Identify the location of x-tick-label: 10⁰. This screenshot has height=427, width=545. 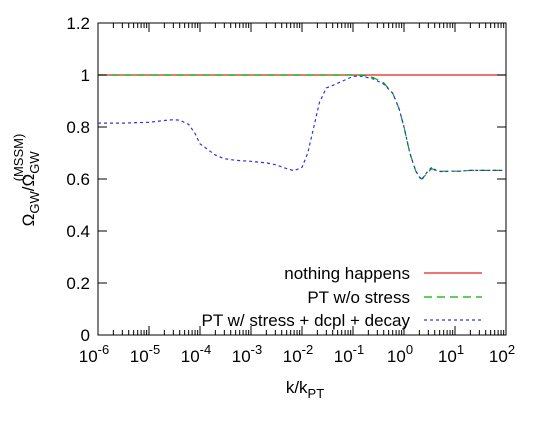
(400, 354).